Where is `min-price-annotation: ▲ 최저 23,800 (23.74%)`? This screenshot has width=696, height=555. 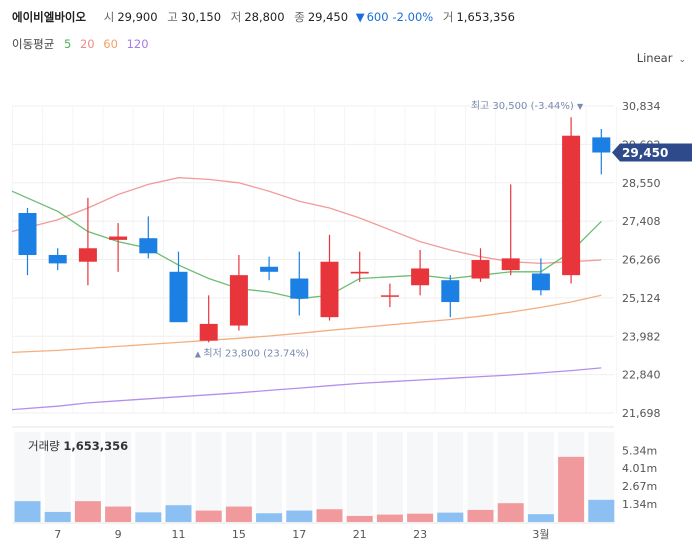
min-price-annotation: ▲ 최저 23,800 (23.74%) is located at coordinates (252, 353).